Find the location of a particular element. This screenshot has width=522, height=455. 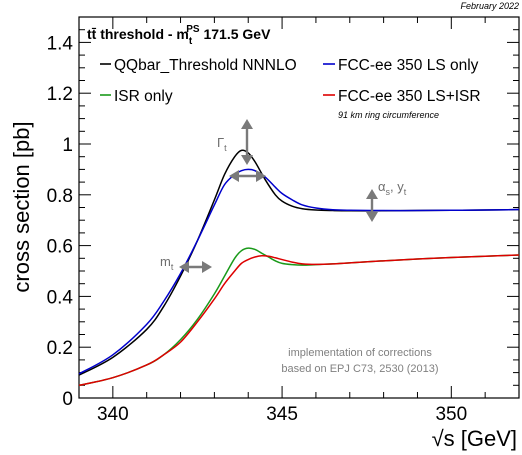

ring-note: 91 km ring circumference is located at coordinates (388, 115).